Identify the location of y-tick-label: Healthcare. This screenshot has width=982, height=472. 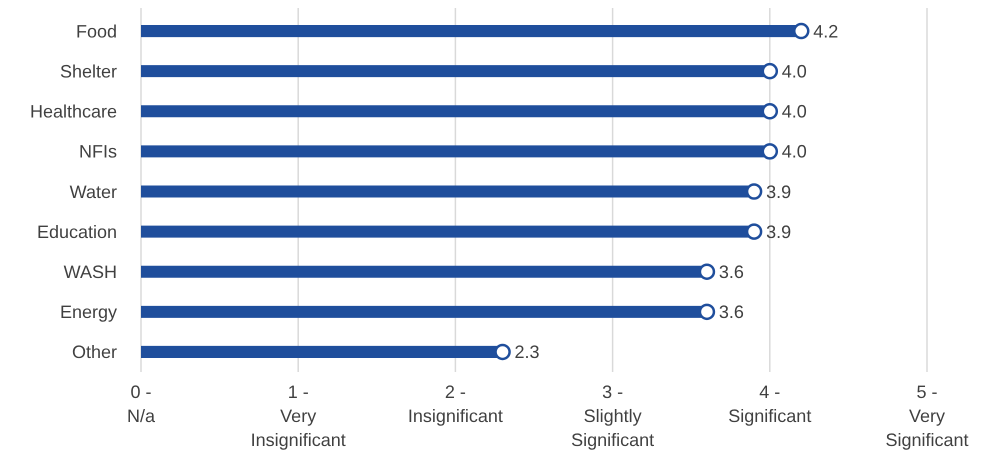
(73, 112).